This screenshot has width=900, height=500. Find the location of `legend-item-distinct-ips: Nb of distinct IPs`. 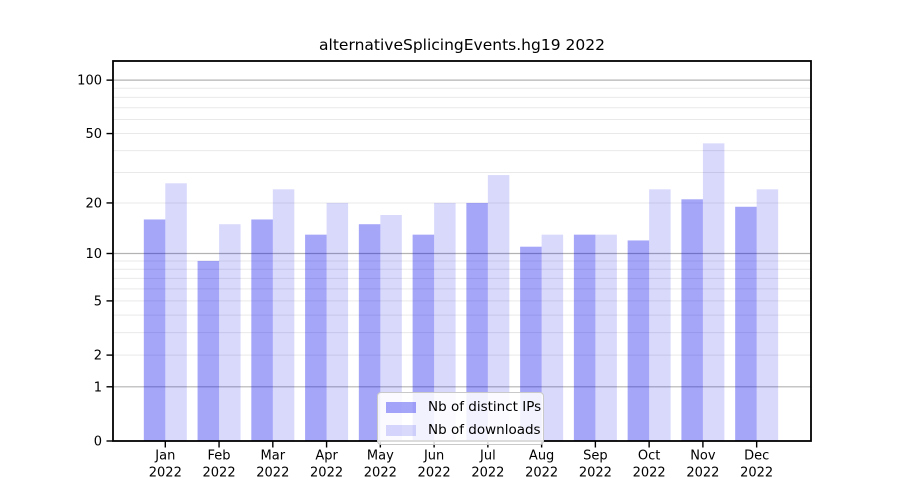

legend-item-distinct-ips: Nb of distinct IPs is located at coordinates (463, 407).